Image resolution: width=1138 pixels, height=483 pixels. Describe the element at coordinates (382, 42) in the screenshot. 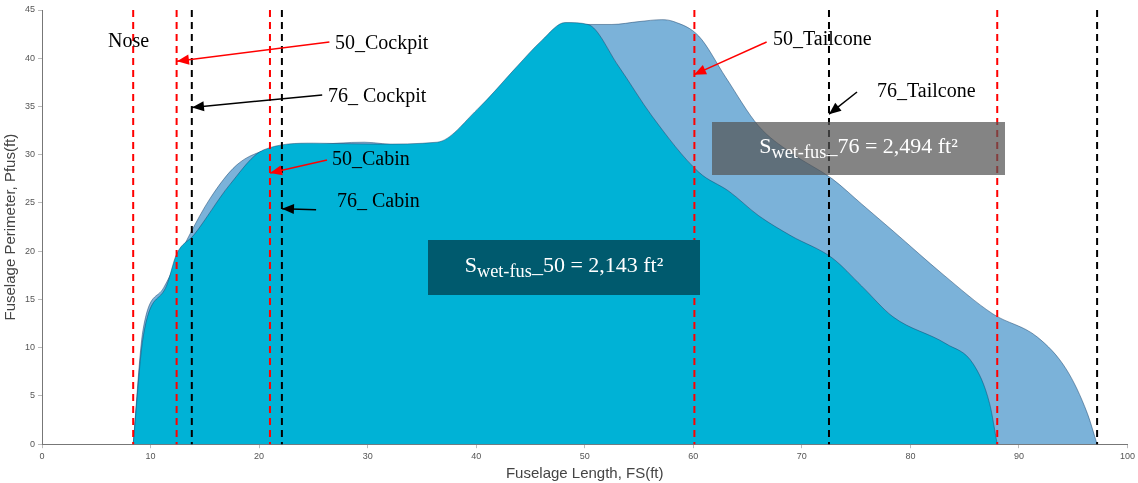

I see `annotation: 50_Cockpit` at that location.